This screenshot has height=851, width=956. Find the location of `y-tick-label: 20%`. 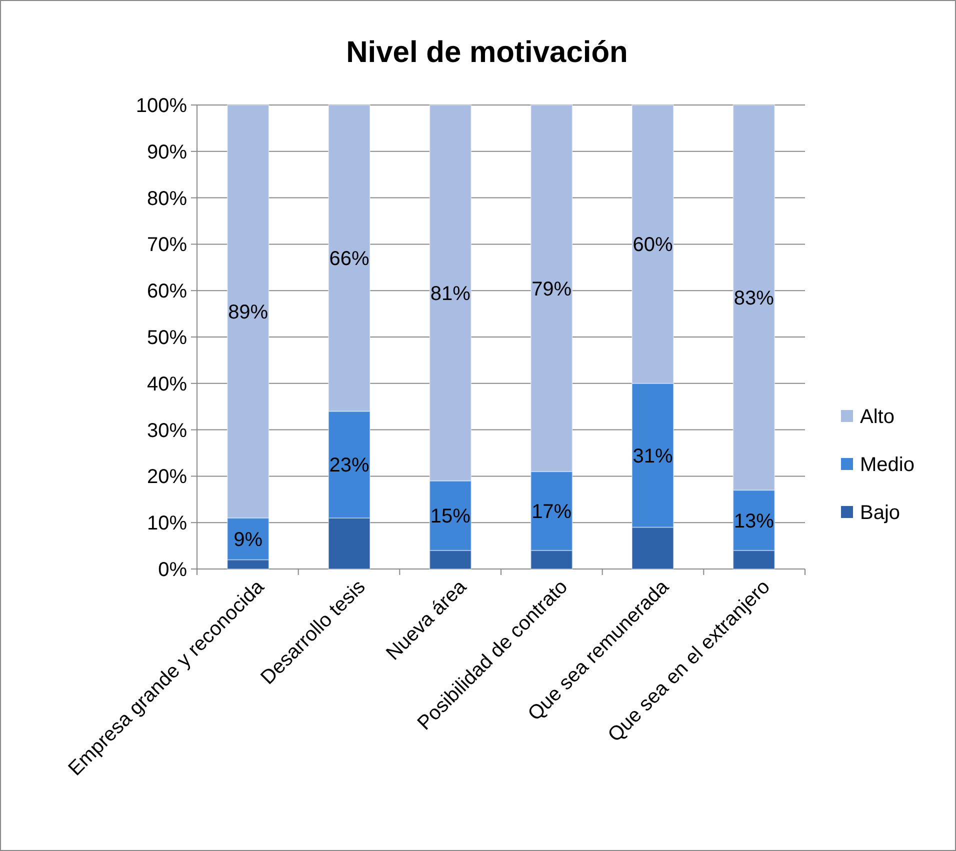

y-tick-label: 20% is located at coordinates (167, 477).